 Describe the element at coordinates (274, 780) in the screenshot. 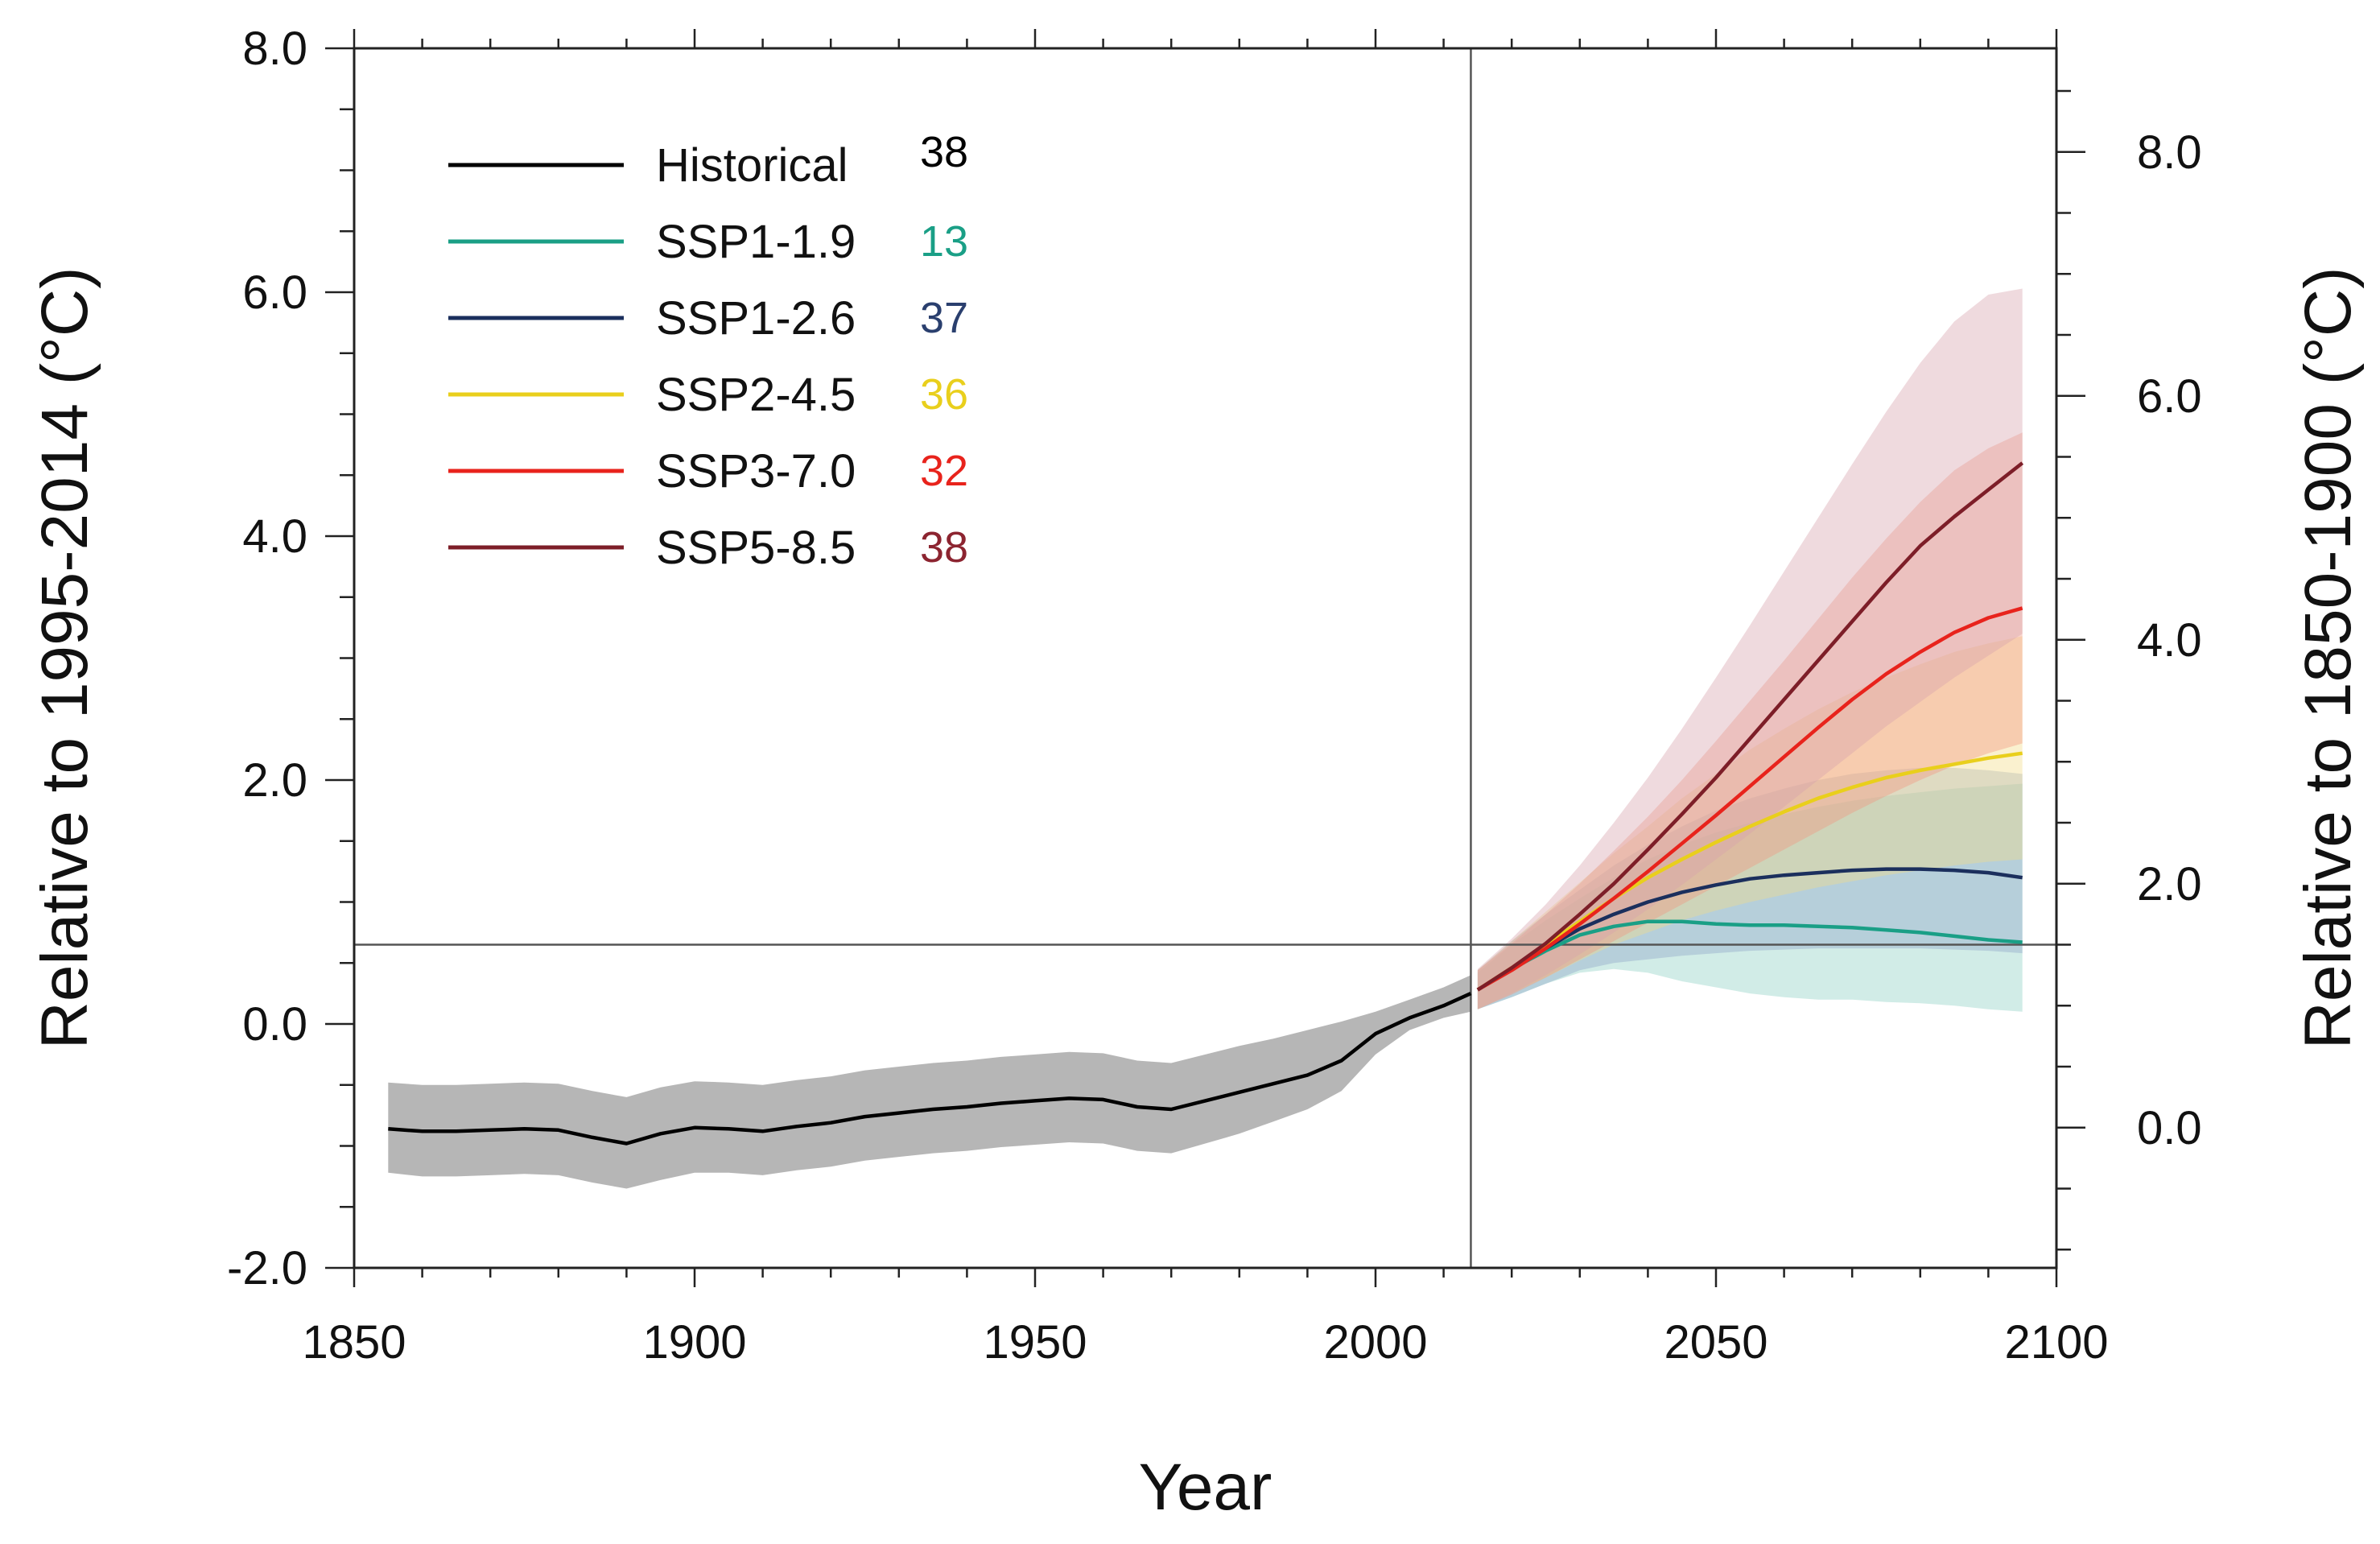

I see `y-tick-label-left: 2.0` at that location.